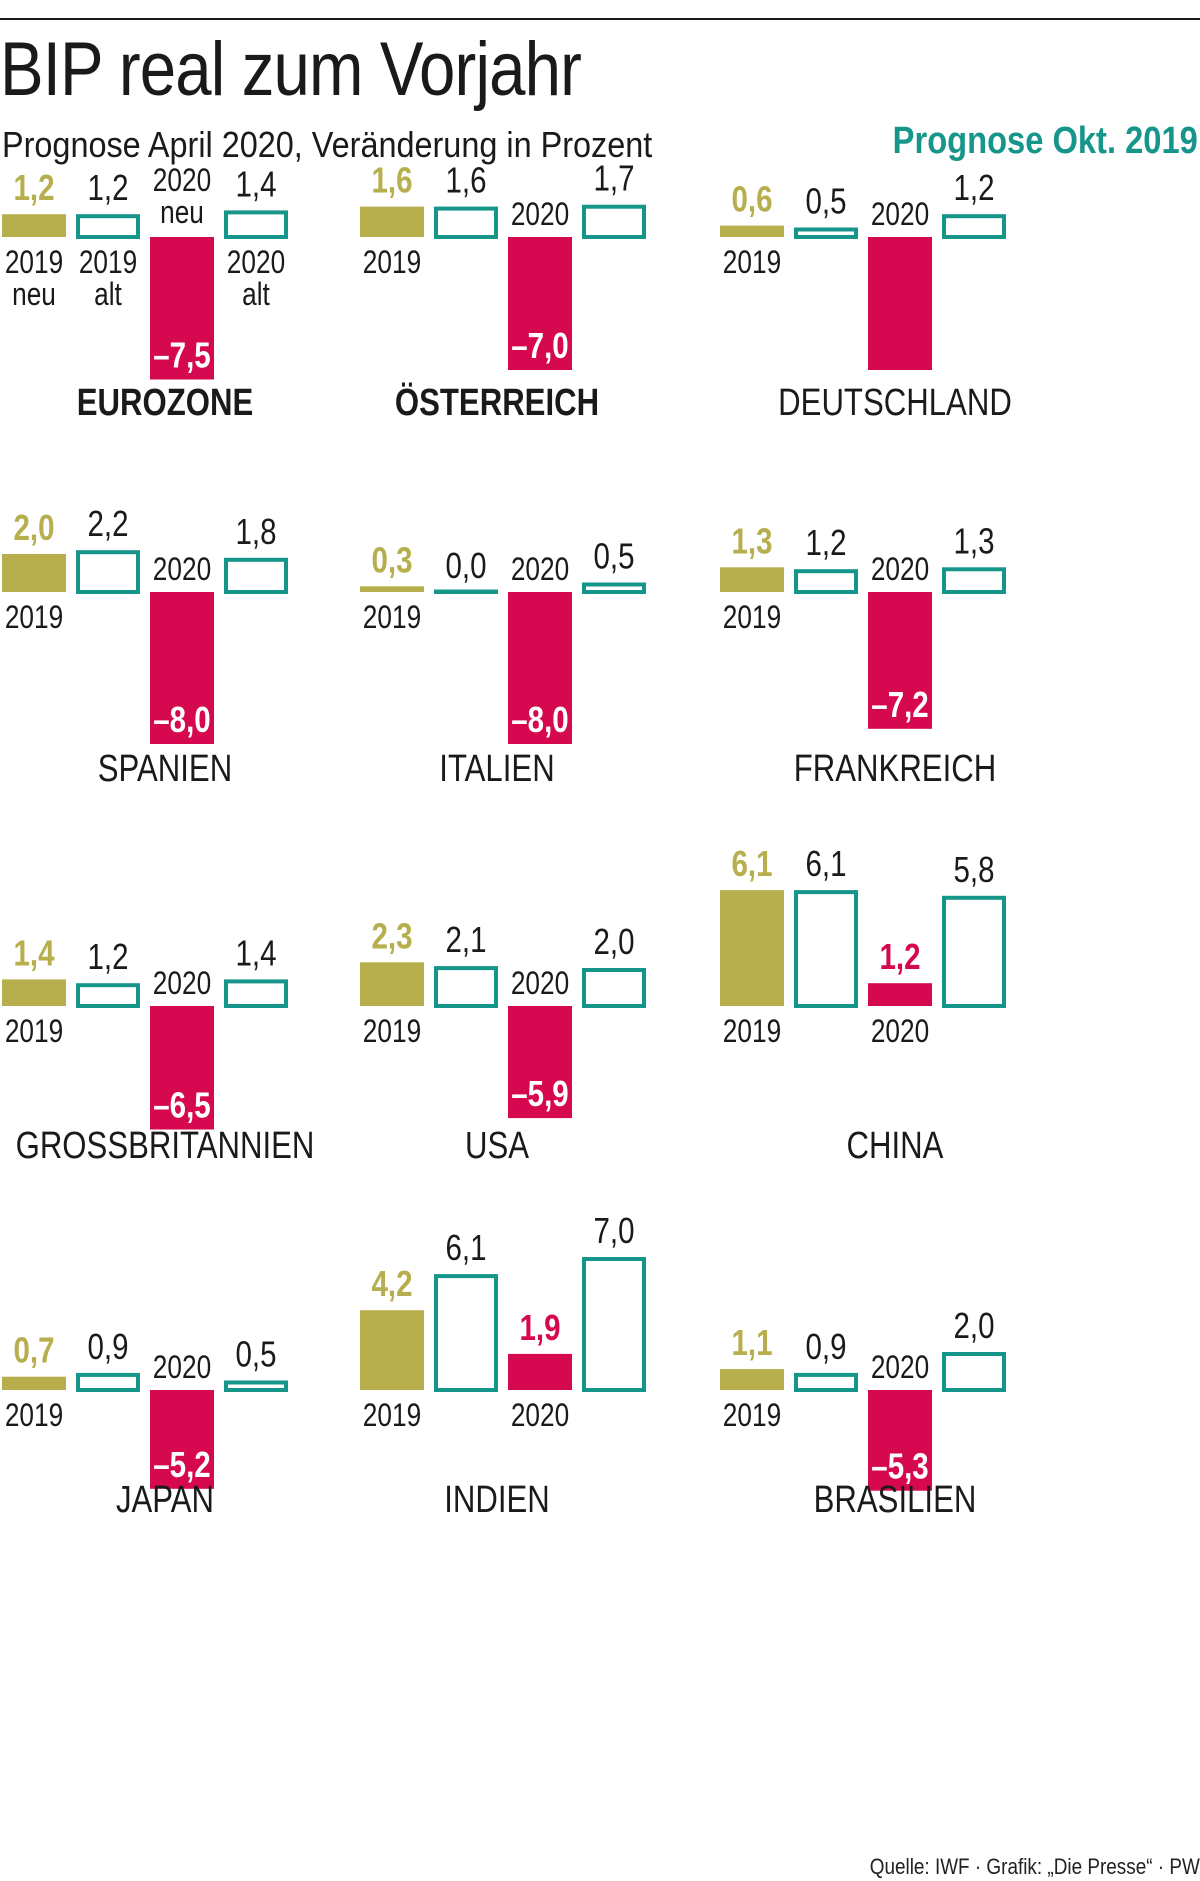 The image size is (1200, 1881). I want to click on axis-label-2019-grossbritannien: 2019, so click(34, 1032).